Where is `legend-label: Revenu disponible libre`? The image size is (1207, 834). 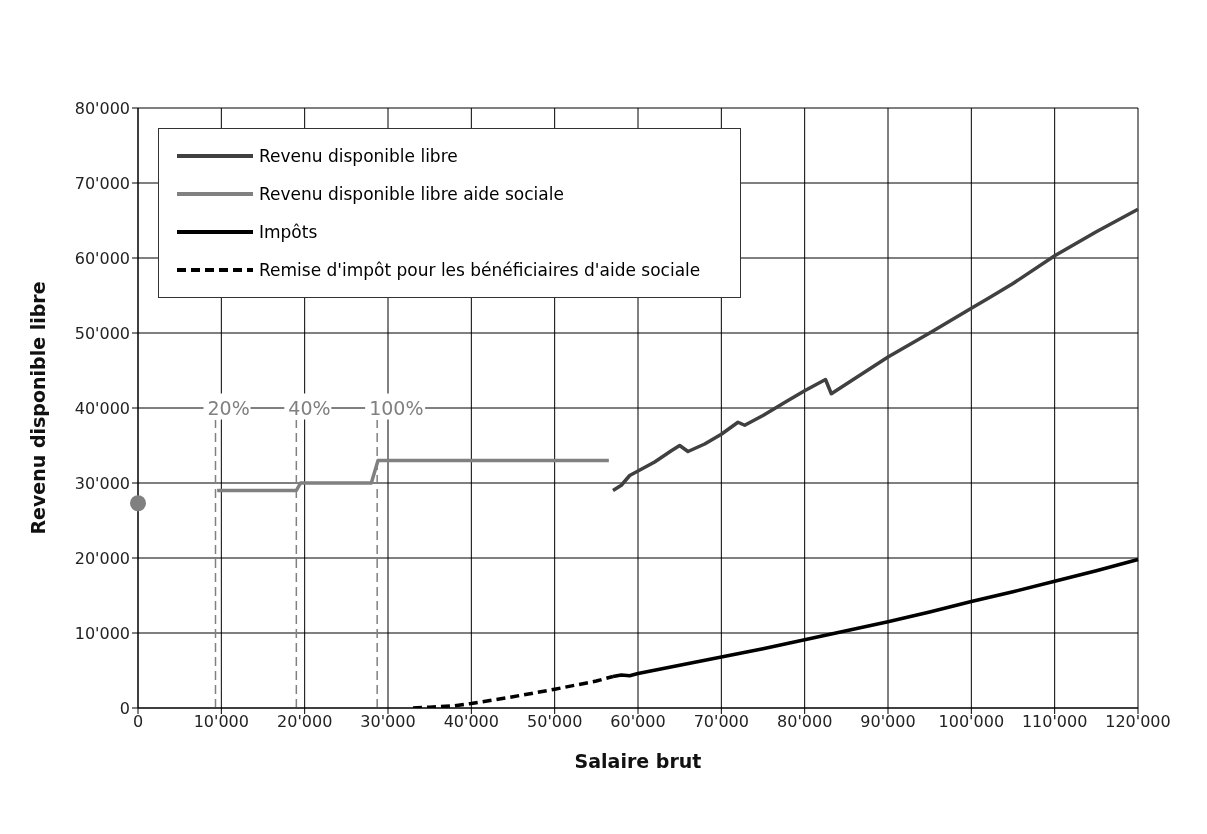
legend-label: Revenu disponible libre is located at coordinates (358, 156).